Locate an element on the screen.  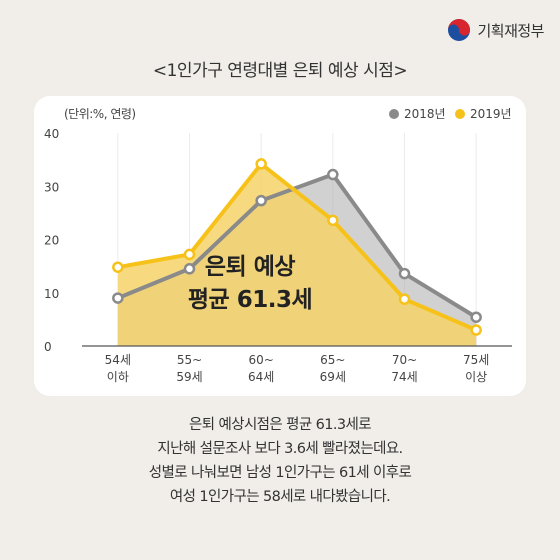
x-tick-label: 60~ is located at coordinates (261, 360).